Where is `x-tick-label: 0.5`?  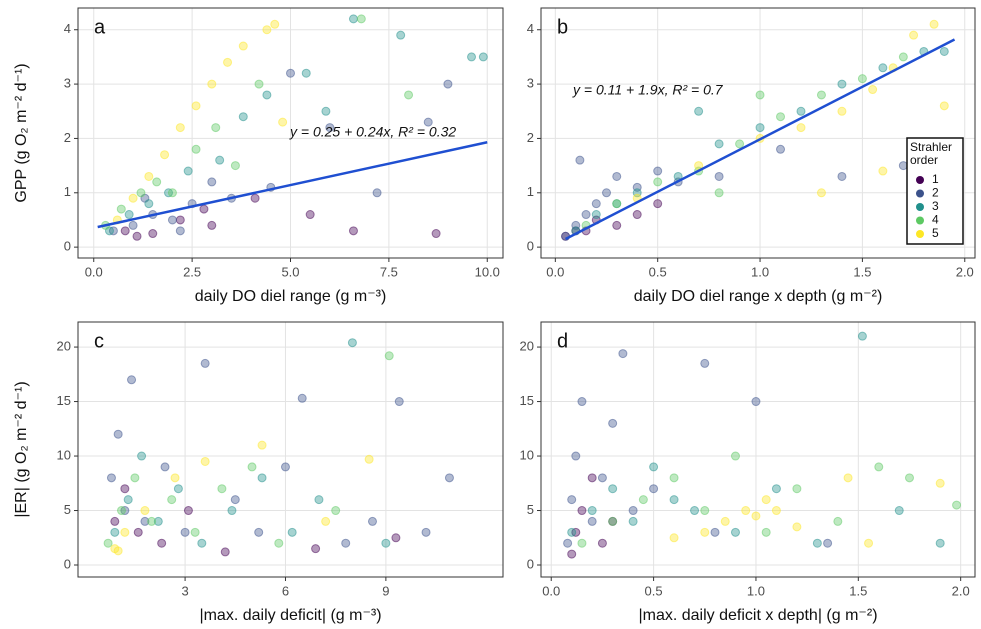
x-tick-label: 0.5 is located at coordinates (658, 271).